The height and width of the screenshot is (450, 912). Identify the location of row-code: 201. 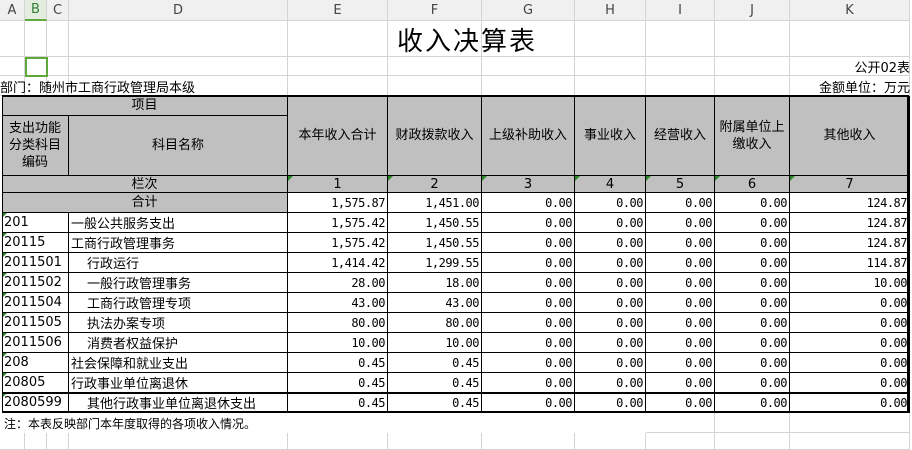
(35, 223).